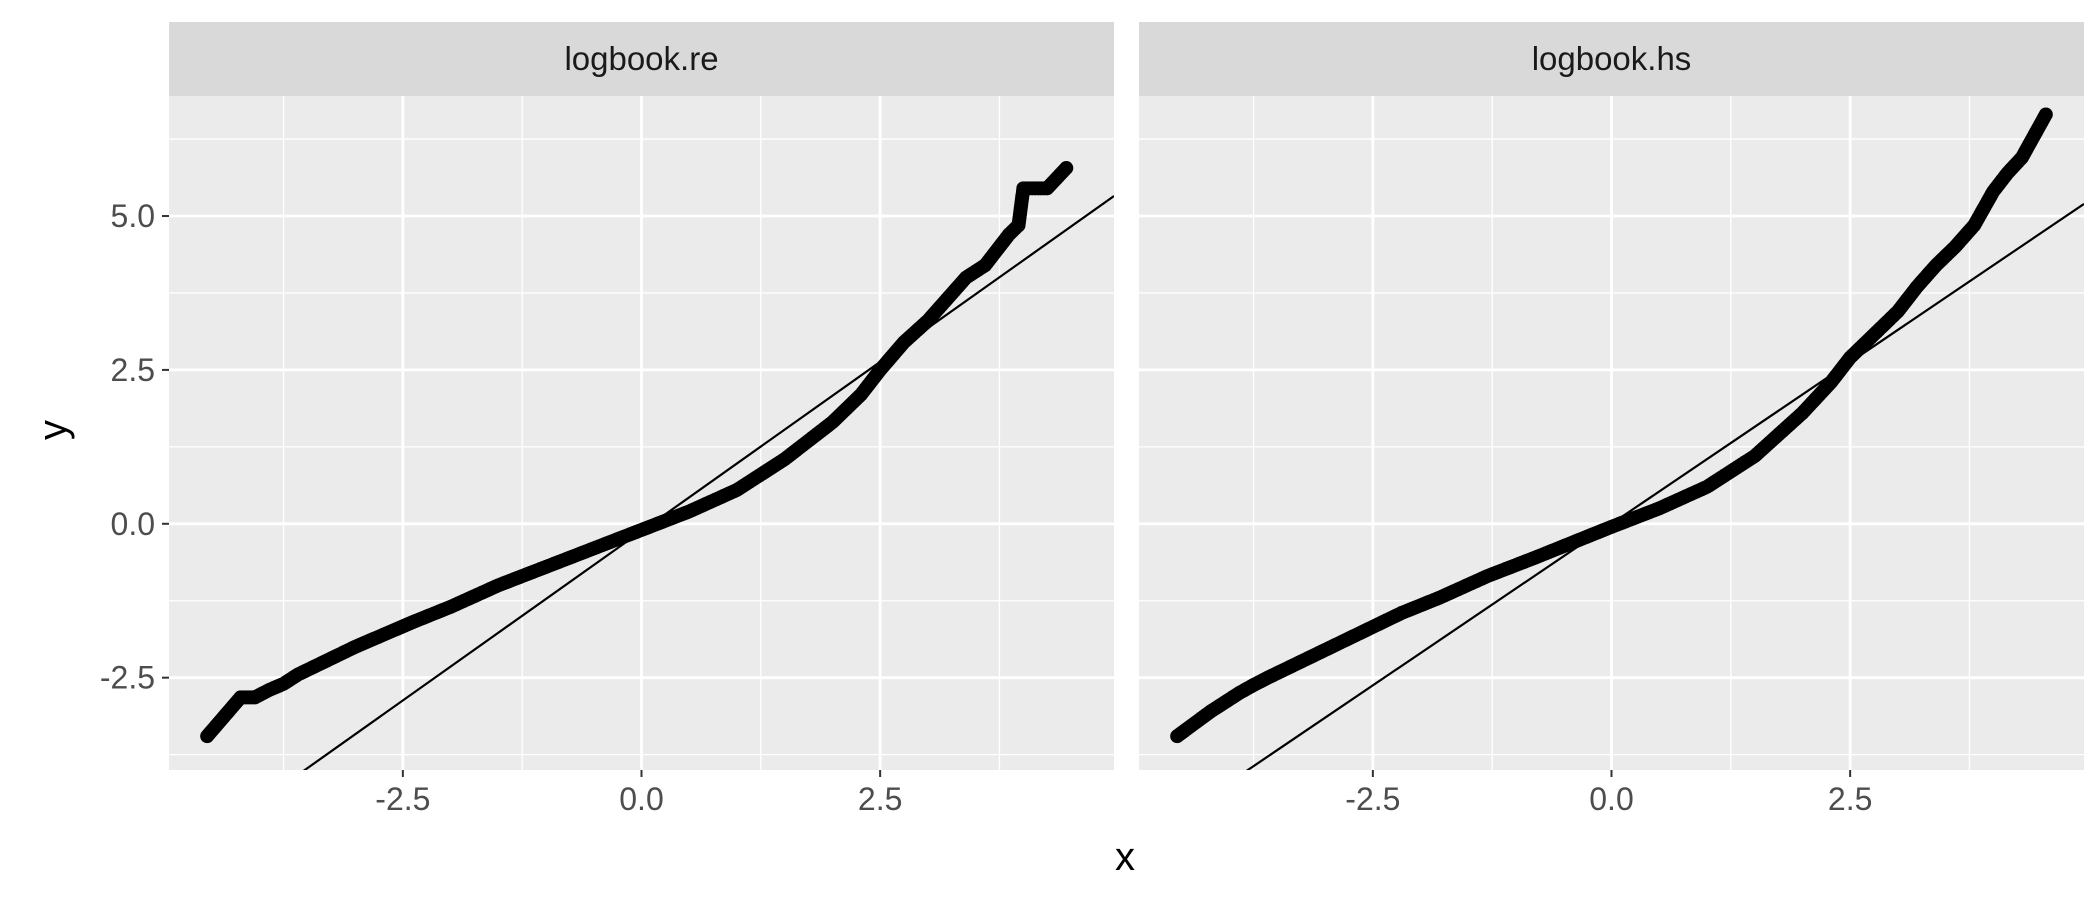 The image size is (2100, 900). What do you see at coordinates (53, 430) in the screenshot?
I see `y-axis-title: y` at bounding box center [53, 430].